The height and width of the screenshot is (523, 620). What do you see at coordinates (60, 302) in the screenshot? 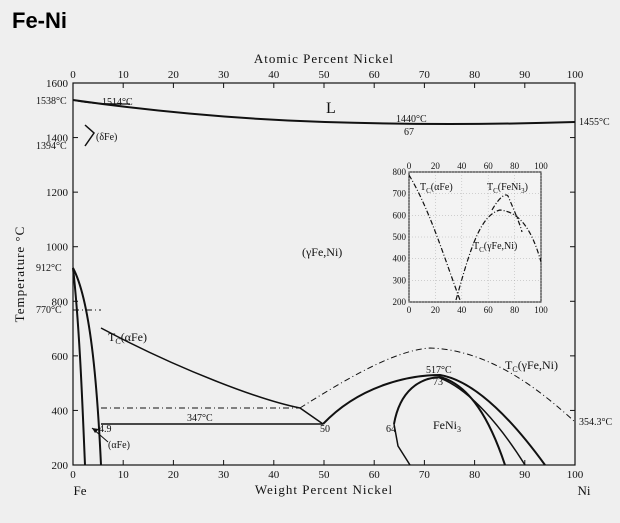
I see `y-tick-label: 800` at bounding box center [60, 302].